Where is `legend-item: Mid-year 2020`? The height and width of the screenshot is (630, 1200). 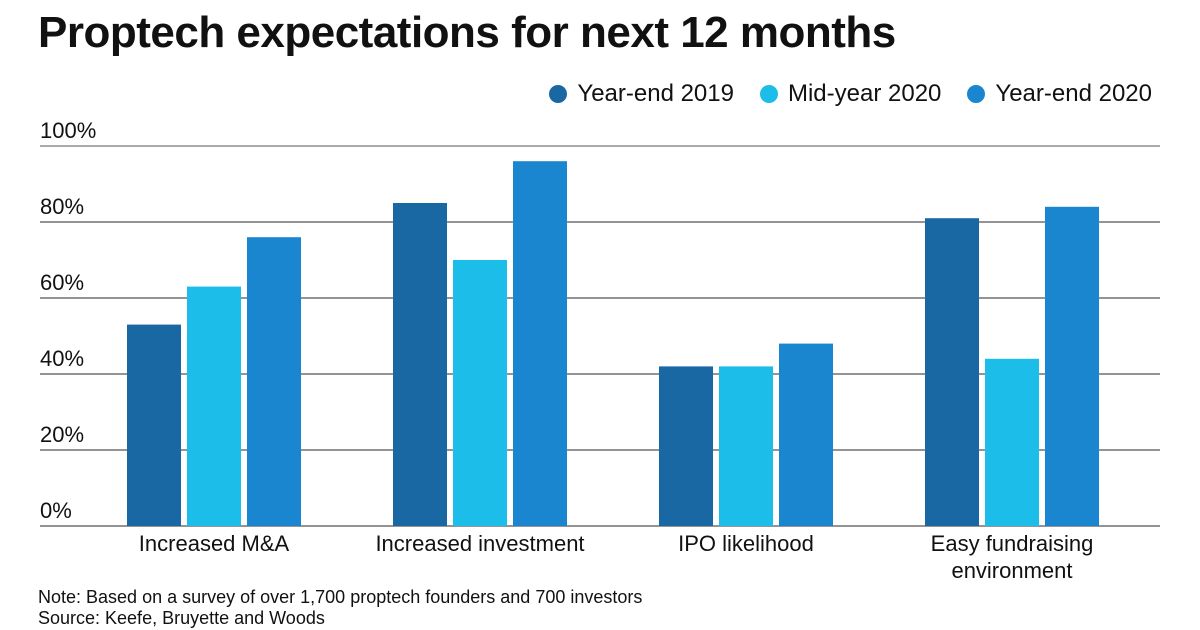 legend-item: Mid-year 2020 is located at coordinates (850, 94).